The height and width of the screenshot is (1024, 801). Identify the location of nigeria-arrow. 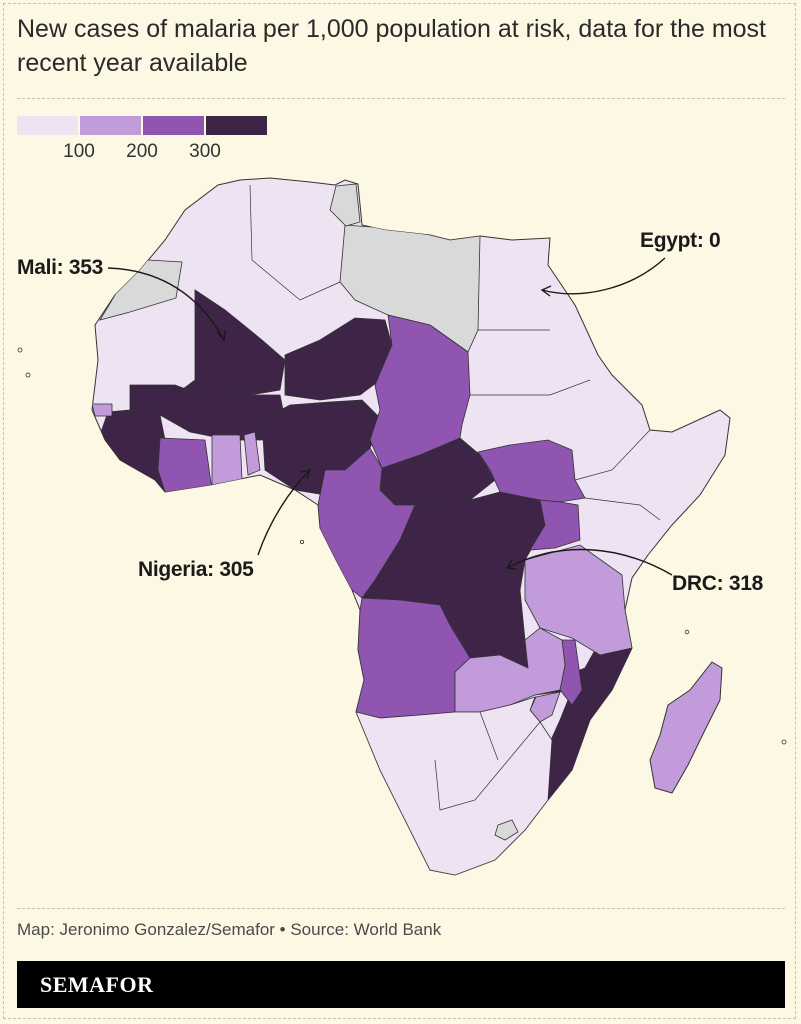
(284, 512).